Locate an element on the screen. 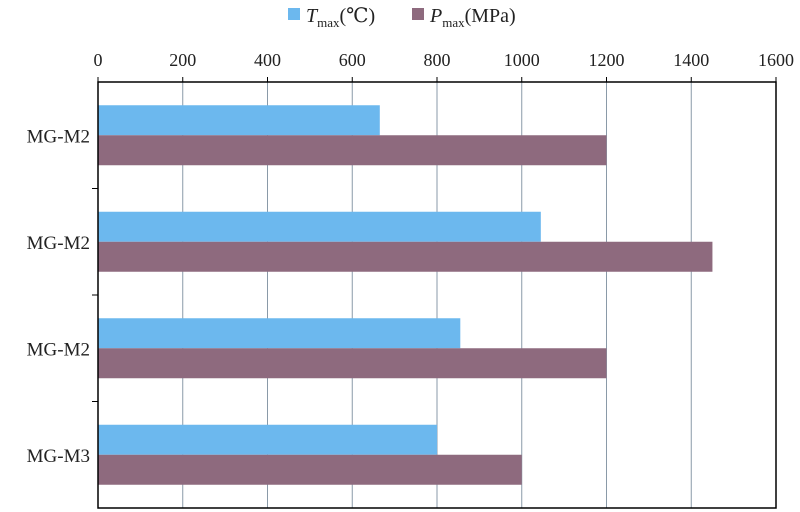 This screenshot has height=512, width=800. legend-entry: Tmax(℃) is located at coordinates (340, 17).